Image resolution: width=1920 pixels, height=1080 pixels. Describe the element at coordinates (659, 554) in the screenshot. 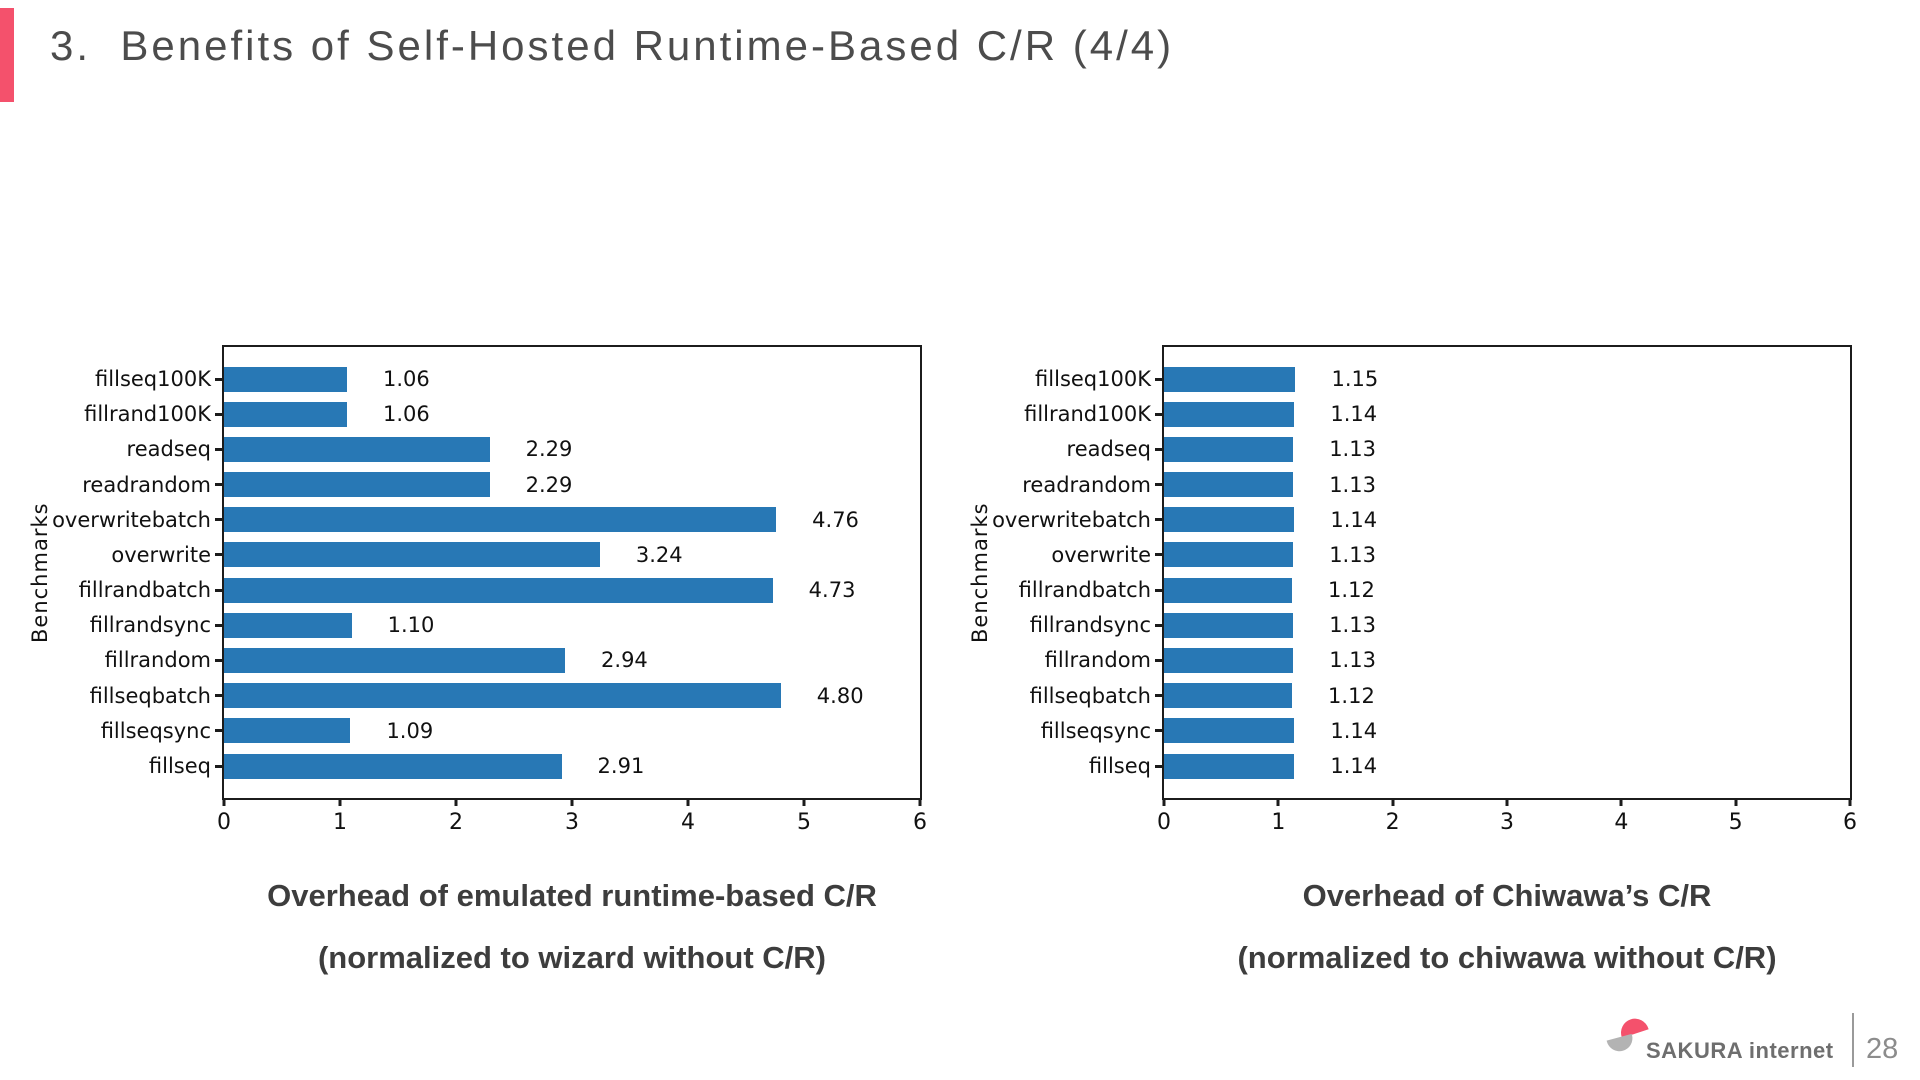

I see `bar-value-label: 3.24` at that location.